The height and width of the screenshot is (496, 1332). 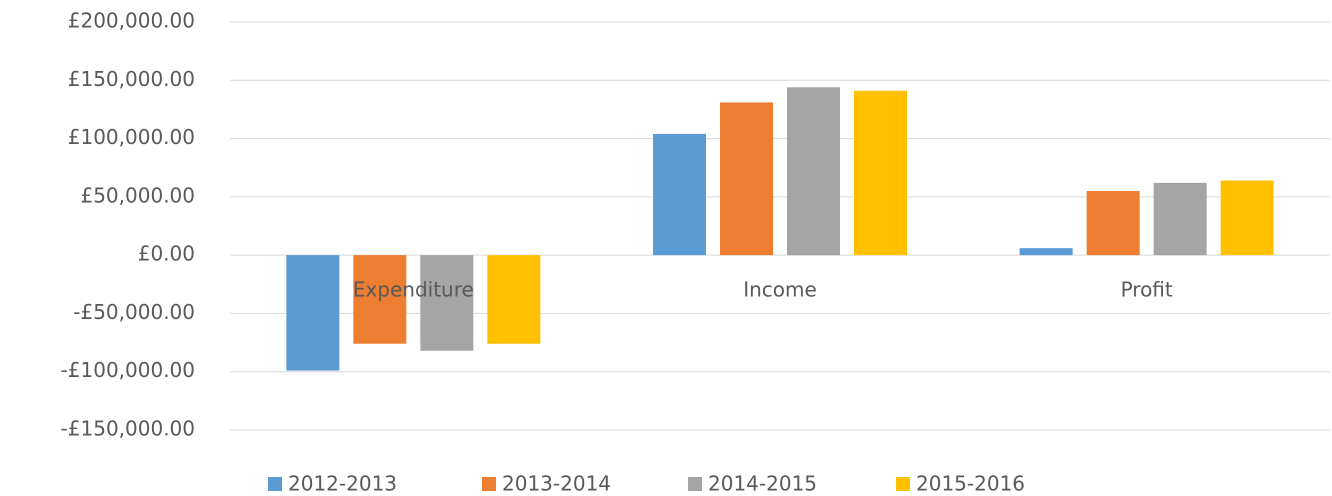 What do you see at coordinates (134, 312) in the screenshot?
I see `y-tick-label: -£50,000.00` at bounding box center [134, 312].